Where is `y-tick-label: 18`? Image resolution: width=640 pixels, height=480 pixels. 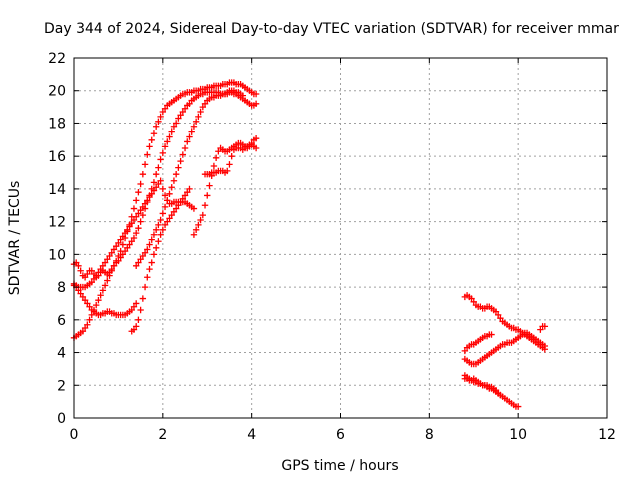 y-tick-label: 18 is located at coordinates (57, 124).